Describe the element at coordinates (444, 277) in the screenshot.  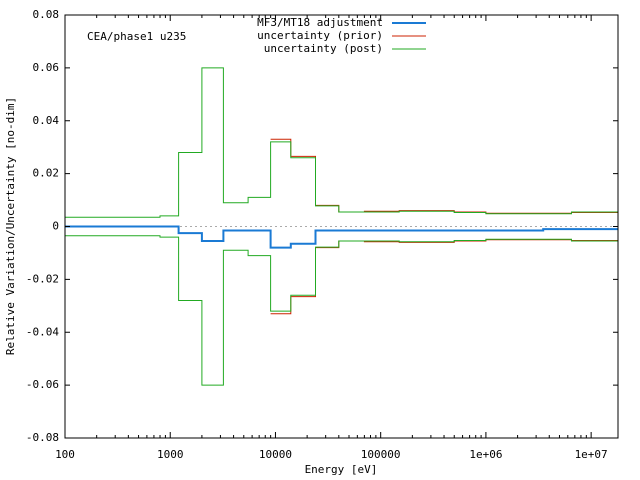
I see `series-uncertainty-prior-lower` at that location.